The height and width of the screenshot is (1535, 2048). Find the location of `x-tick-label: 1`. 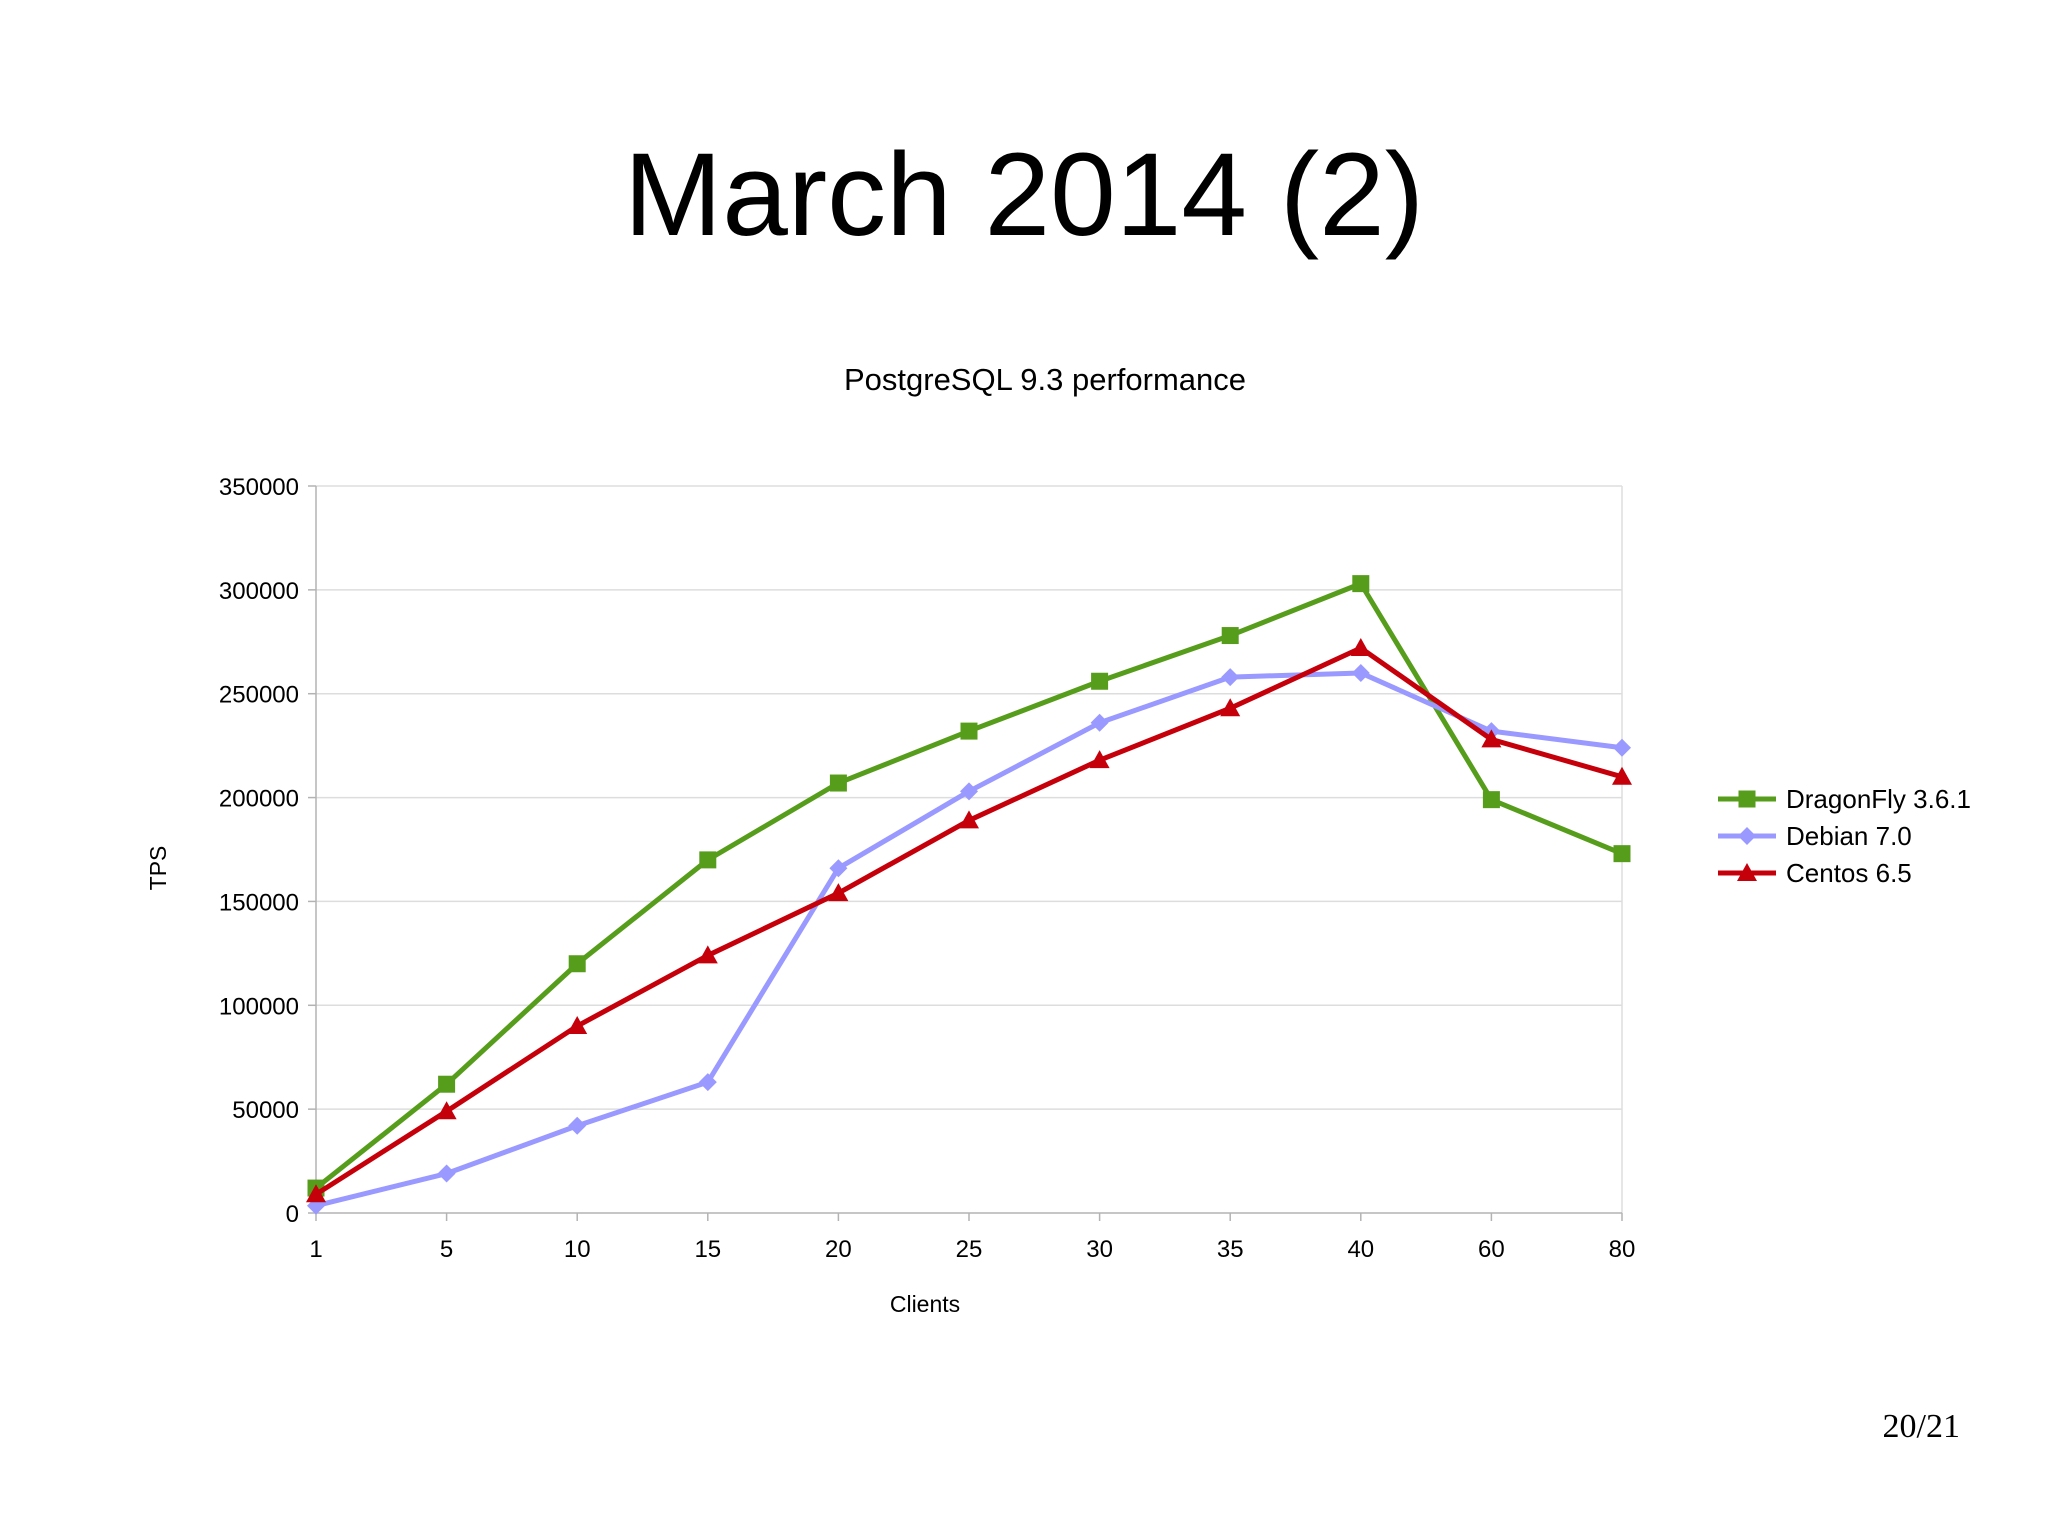

x-tick-label: 1 is located at coordinates (315, 1249).